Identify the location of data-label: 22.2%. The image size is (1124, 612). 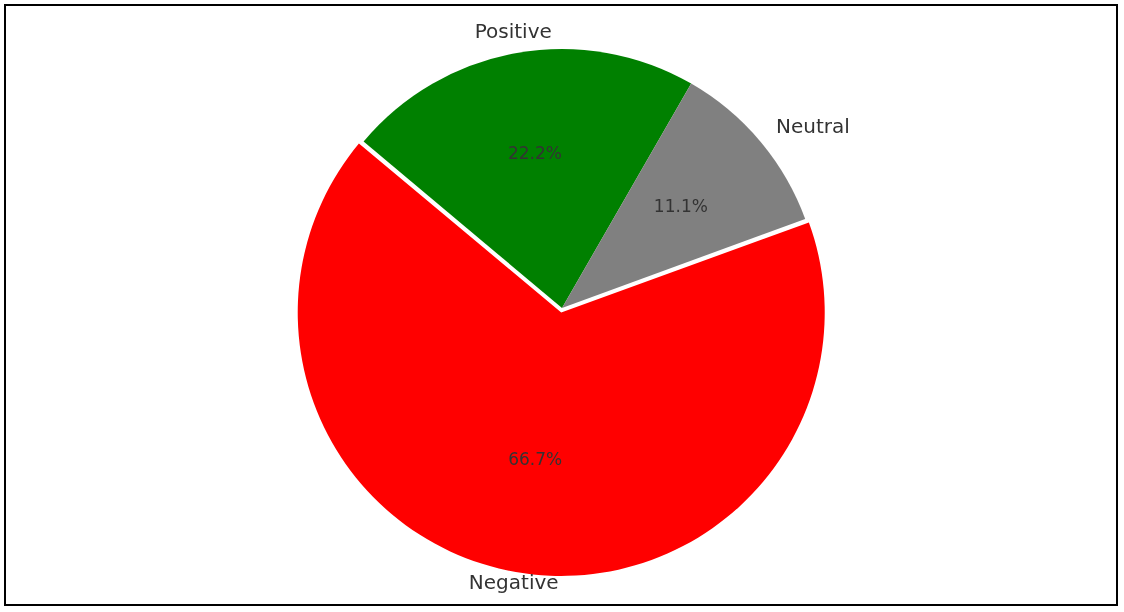
(534, 153).